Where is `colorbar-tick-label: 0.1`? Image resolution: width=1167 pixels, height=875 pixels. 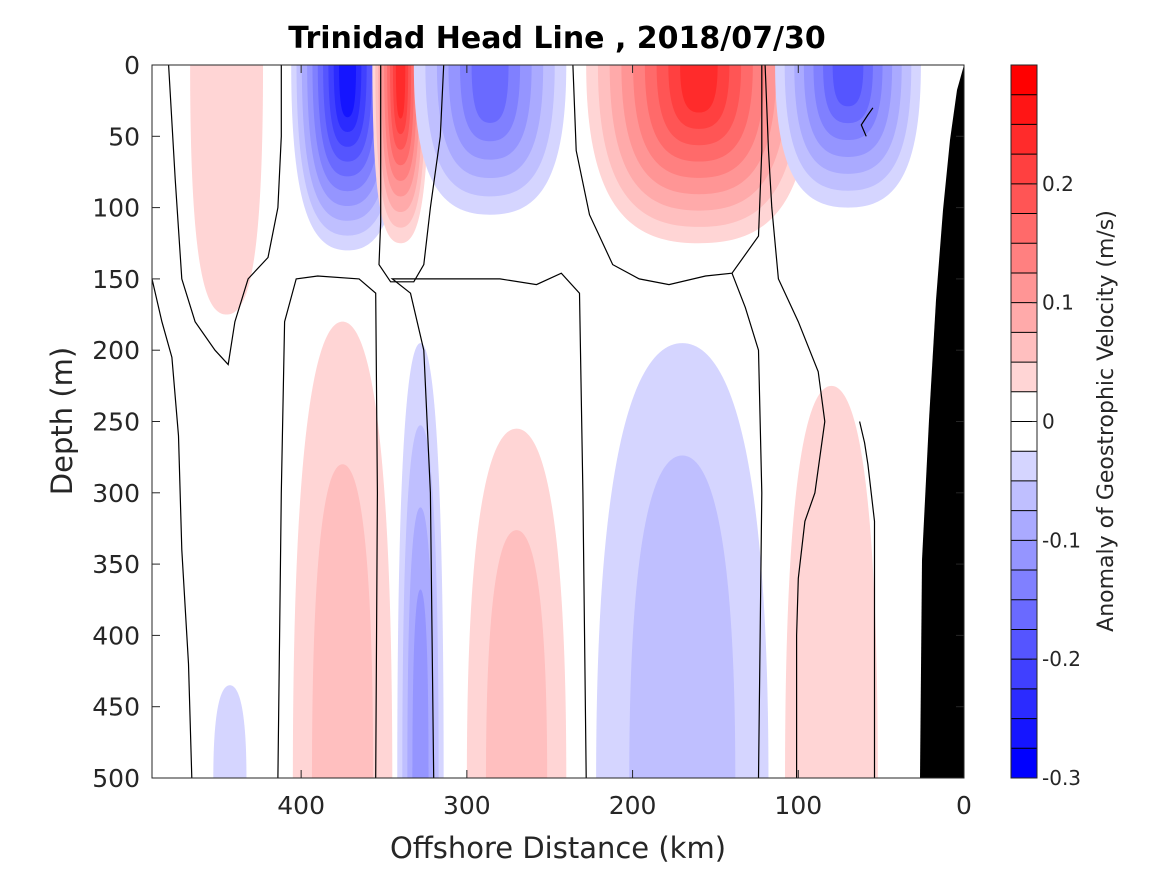 colorbar-tick-label: 0.1 is located at coordinates (1058, 303).